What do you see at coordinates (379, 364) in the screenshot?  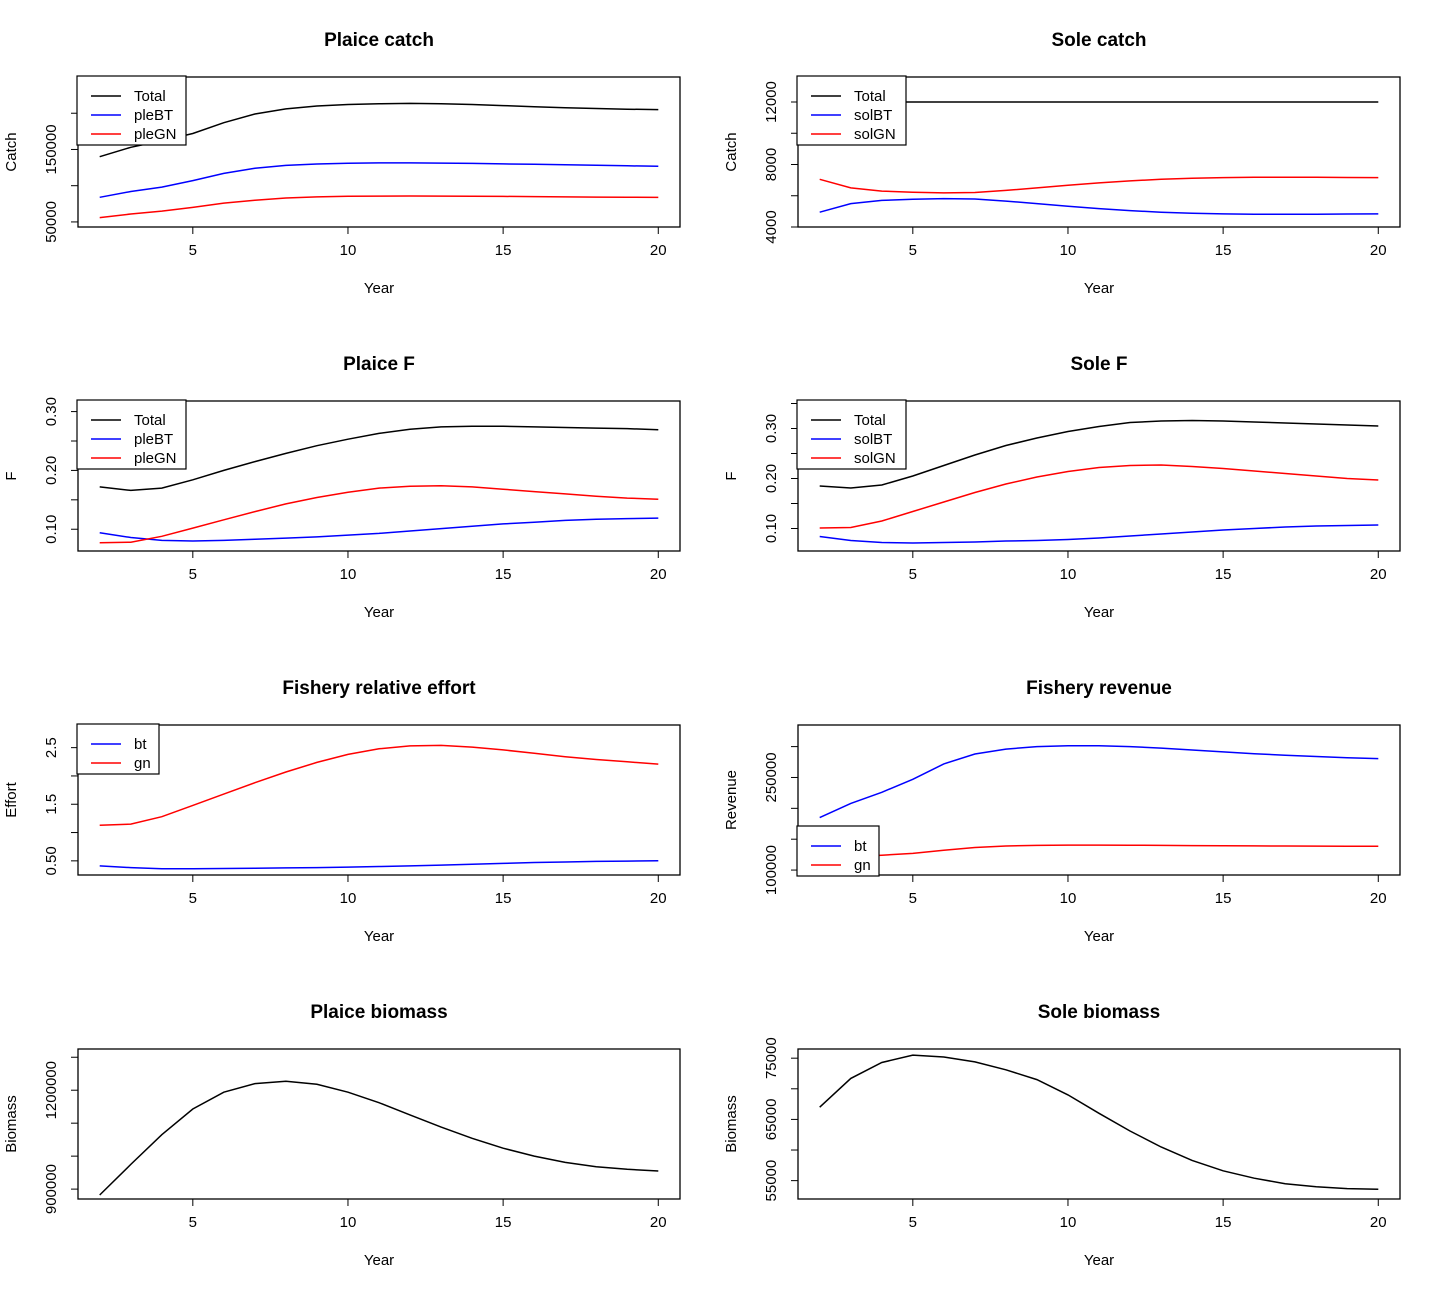 I see `chart-title: Plaice F` at bounding box center [379, 364].